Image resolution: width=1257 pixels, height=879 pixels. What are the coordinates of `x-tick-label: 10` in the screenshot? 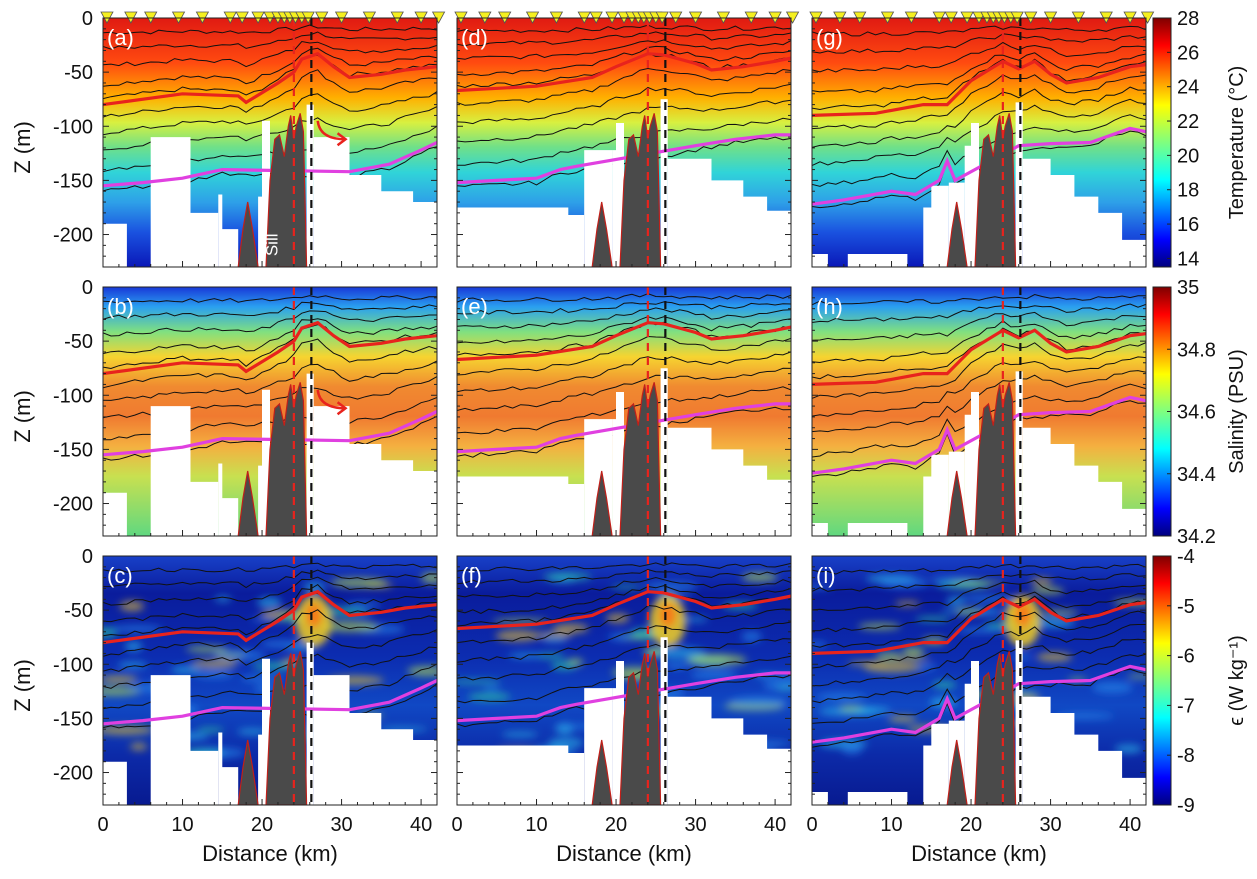 It's located at (891, 825).